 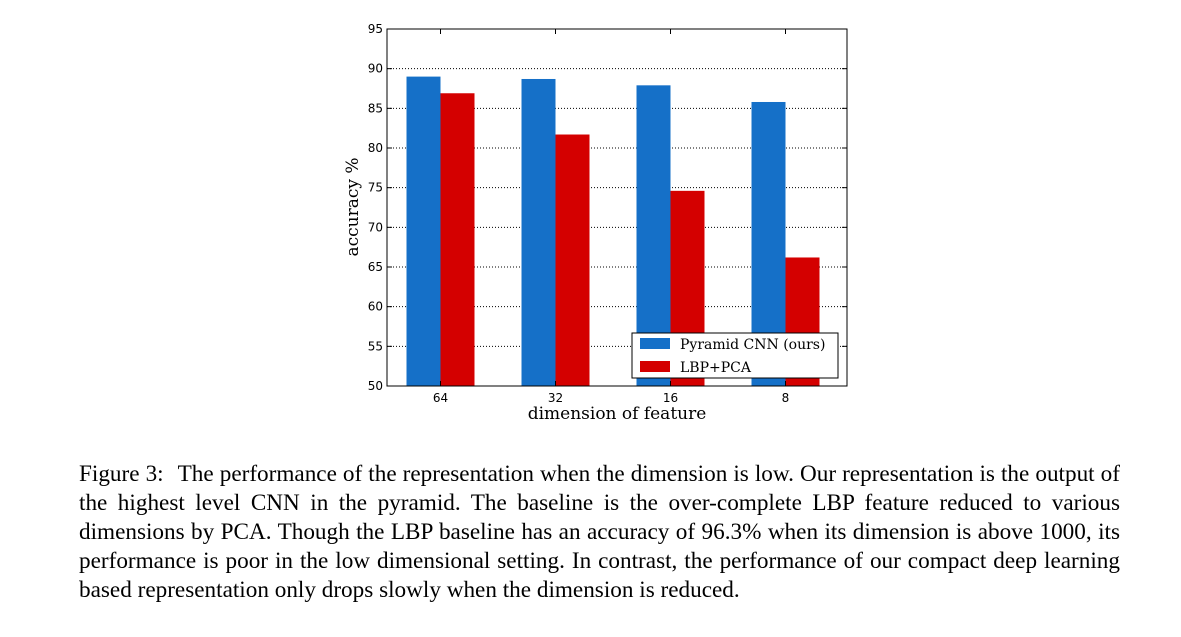 I want to click on legend-label-pyramid-cnn: Pyramid CNN (ours), so click(x=752, y=345).